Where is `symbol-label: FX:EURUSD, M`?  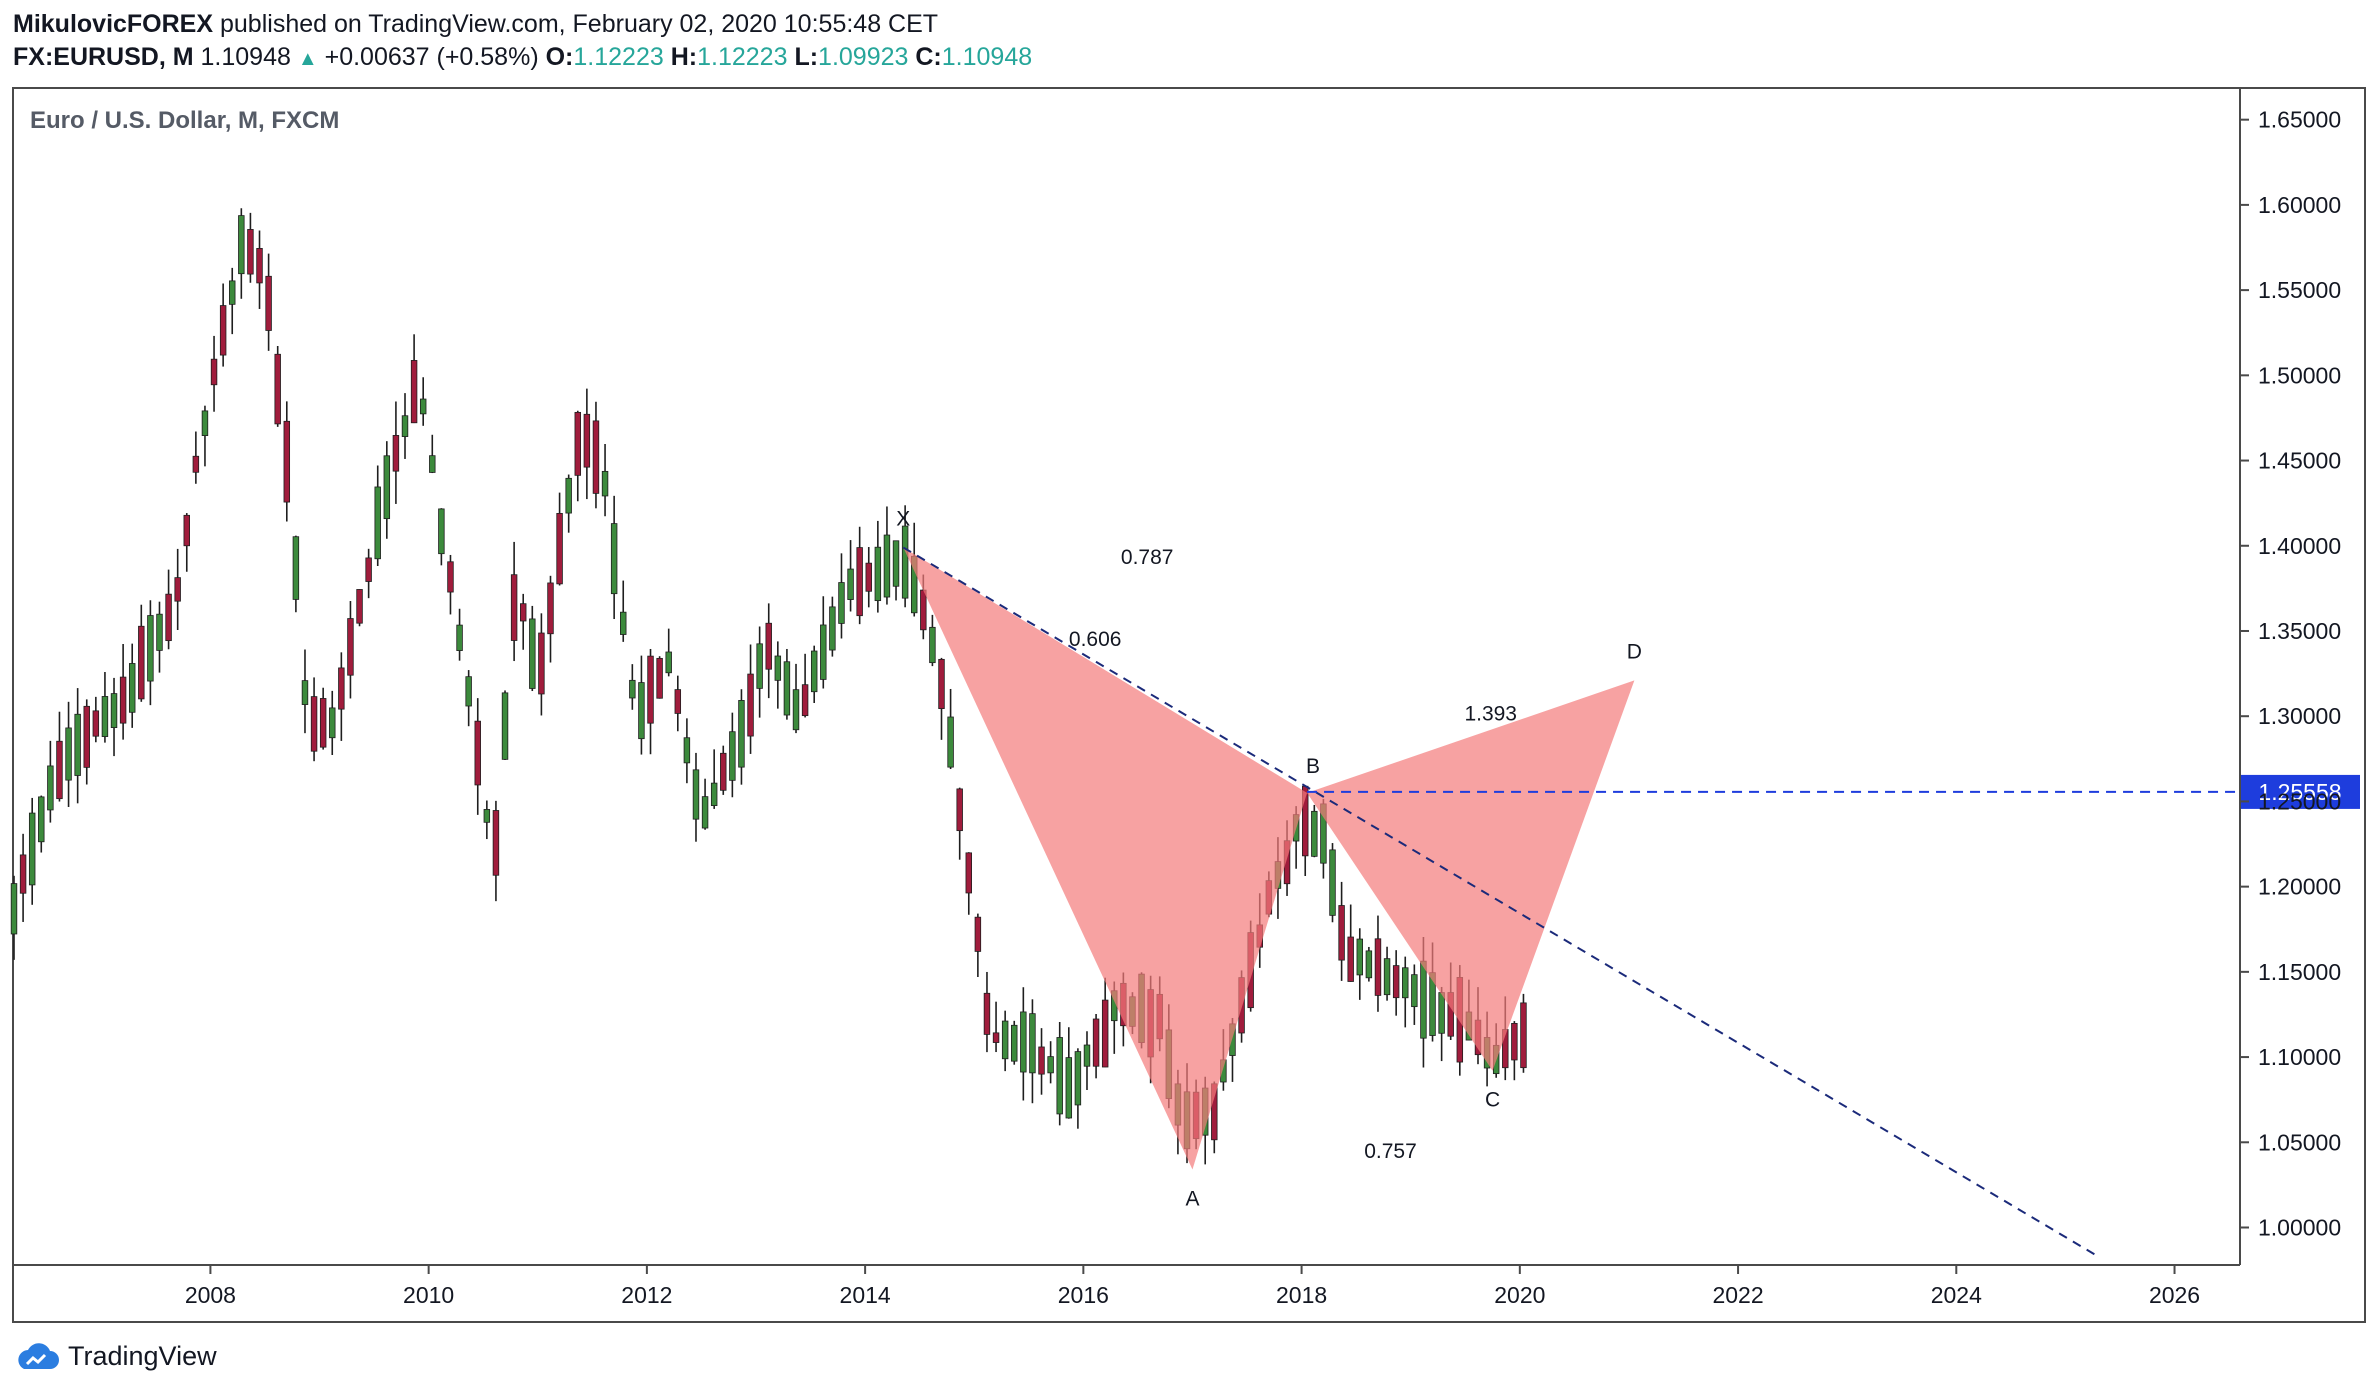
symbol-label: FX:EURUSD, M is located at coordinates (103, 57).